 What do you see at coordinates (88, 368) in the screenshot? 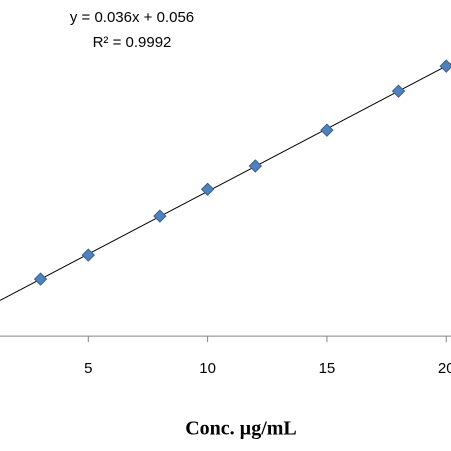
I see `x-tick-label: 5` at bounding box center [88, 368].